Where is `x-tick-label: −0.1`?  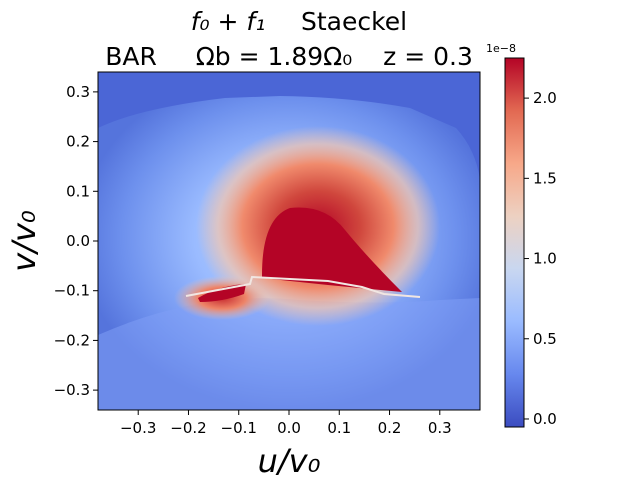 x-tick-label: −0.1 is located at coordinates (239, 428).